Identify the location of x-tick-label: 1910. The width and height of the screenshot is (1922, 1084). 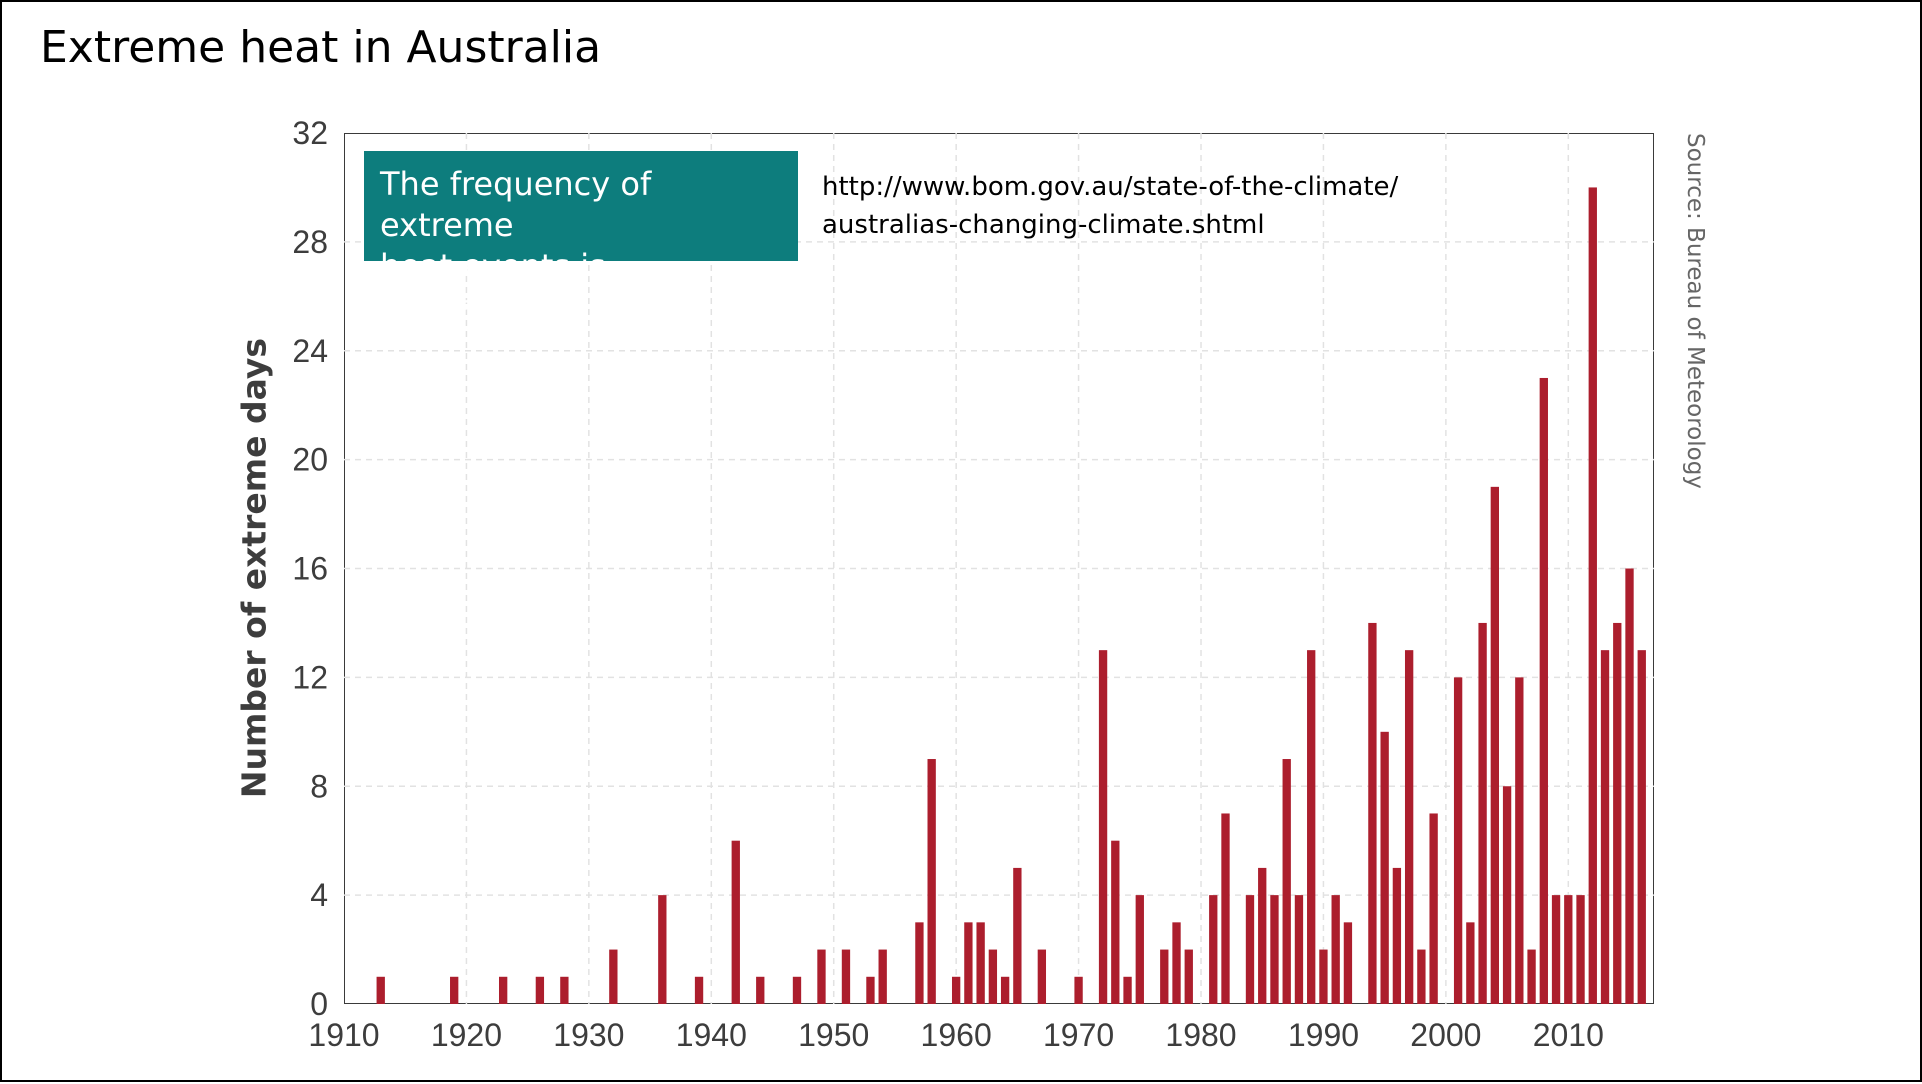
(343, 1035).